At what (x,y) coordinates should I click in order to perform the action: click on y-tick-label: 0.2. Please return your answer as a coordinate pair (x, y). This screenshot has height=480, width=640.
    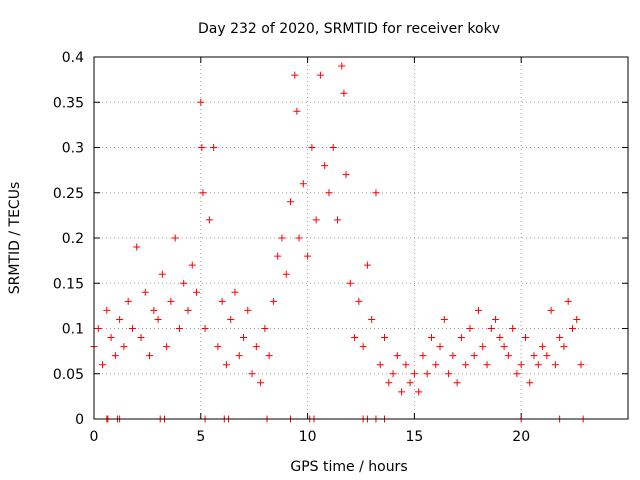
    Looking at the image, I should click on (73, 239).